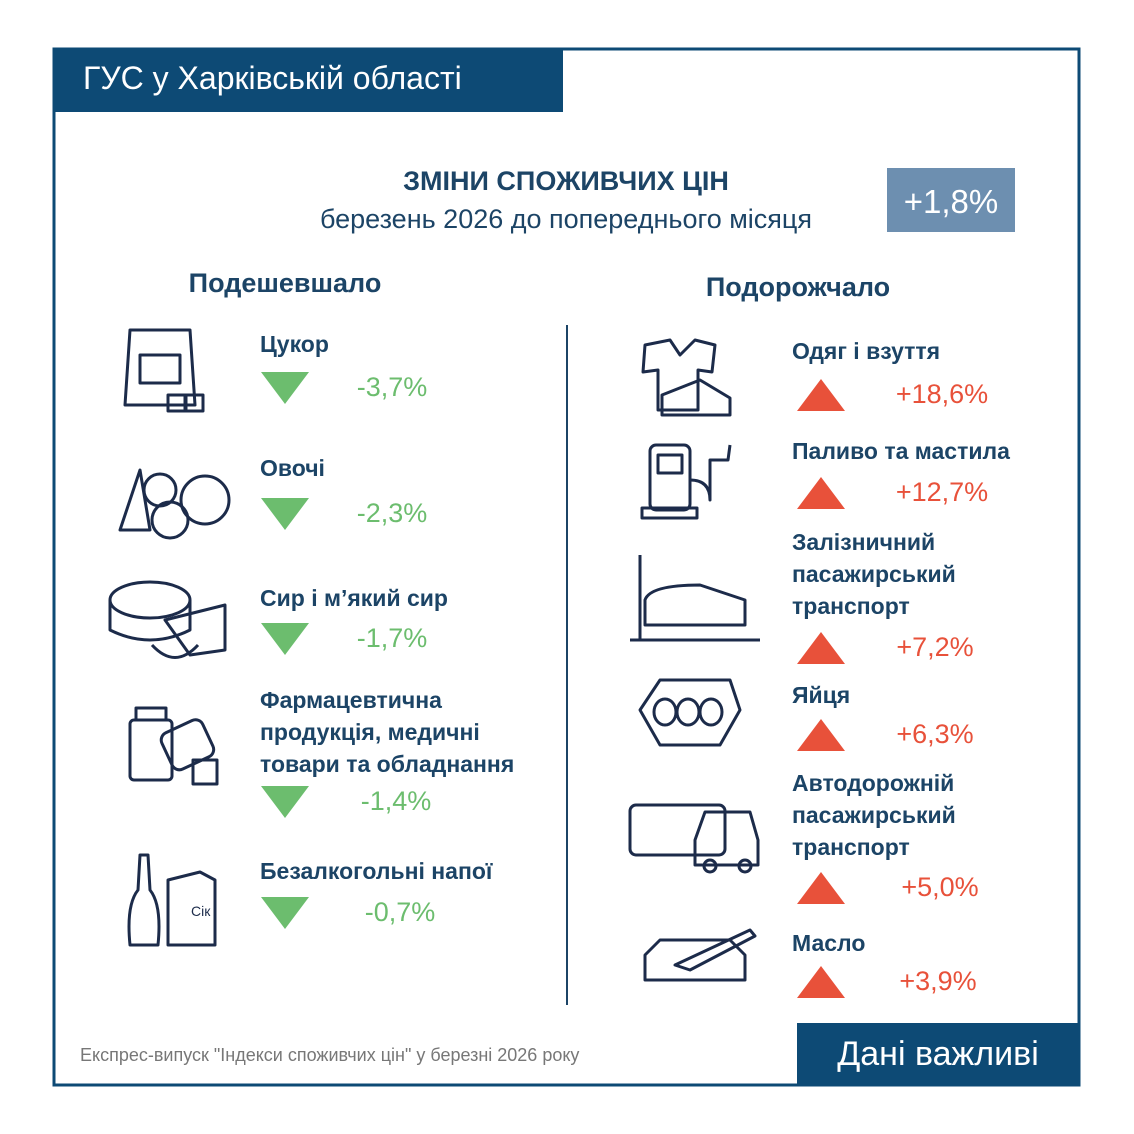 The width and height of the screenshot is (1134, 1134). Describe the element at coordinates (901, 451) in the screenshot. I see `item-label: Паливо та мастила` at that location.